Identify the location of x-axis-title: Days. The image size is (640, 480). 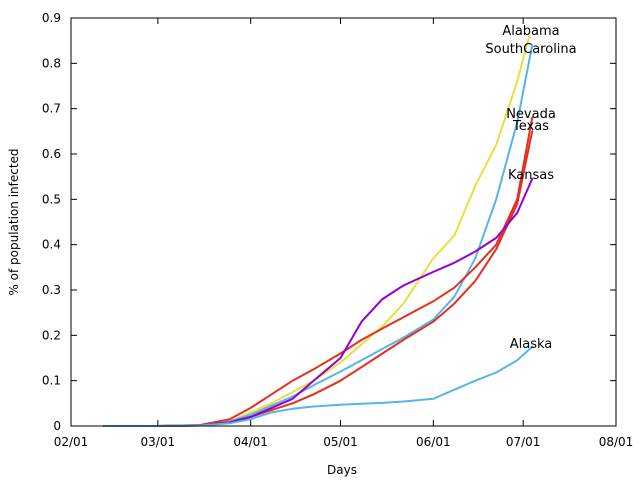
(342, 470).